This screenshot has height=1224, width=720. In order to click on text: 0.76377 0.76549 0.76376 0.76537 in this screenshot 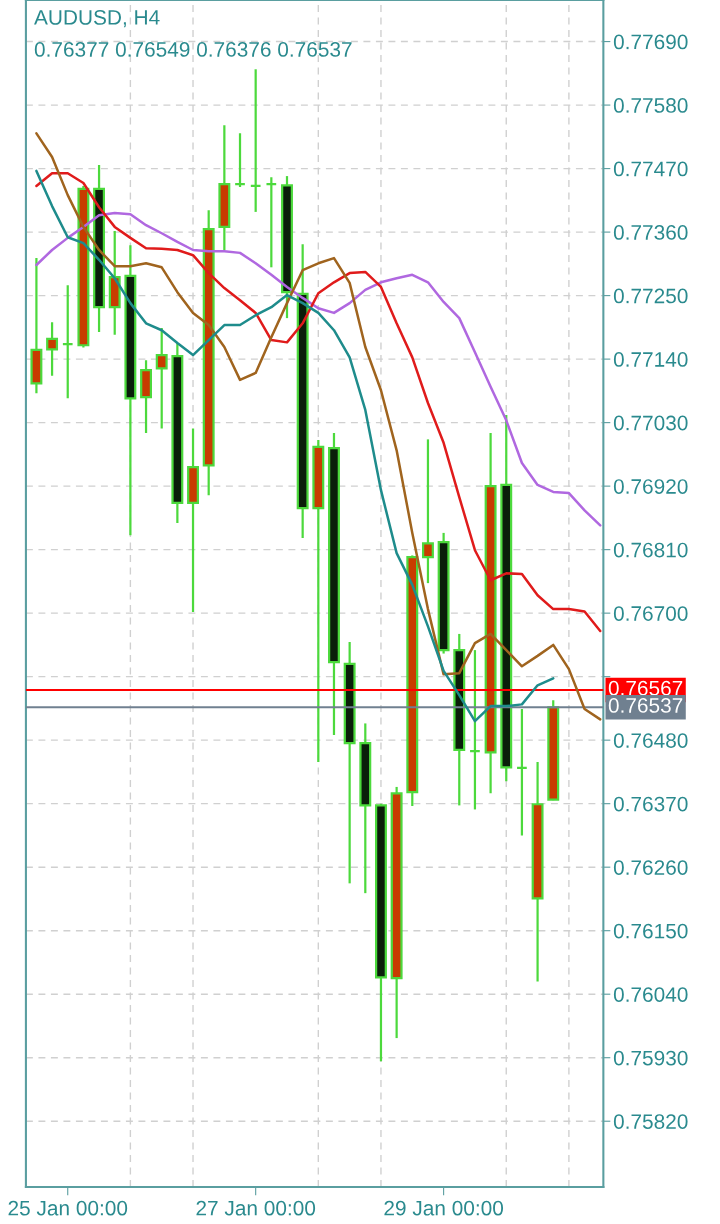, I will do `click(193, 49)`.